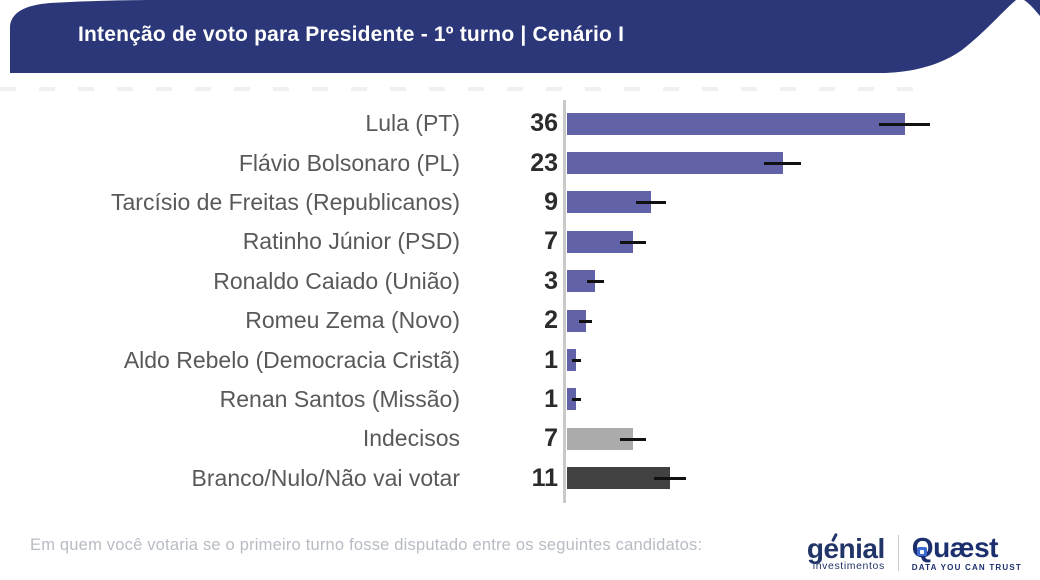 This screenshot has width=1040, height=580. I want to click on quaest-logo: Quæst DATA YOU CAN TRUST, so click(967, 553).